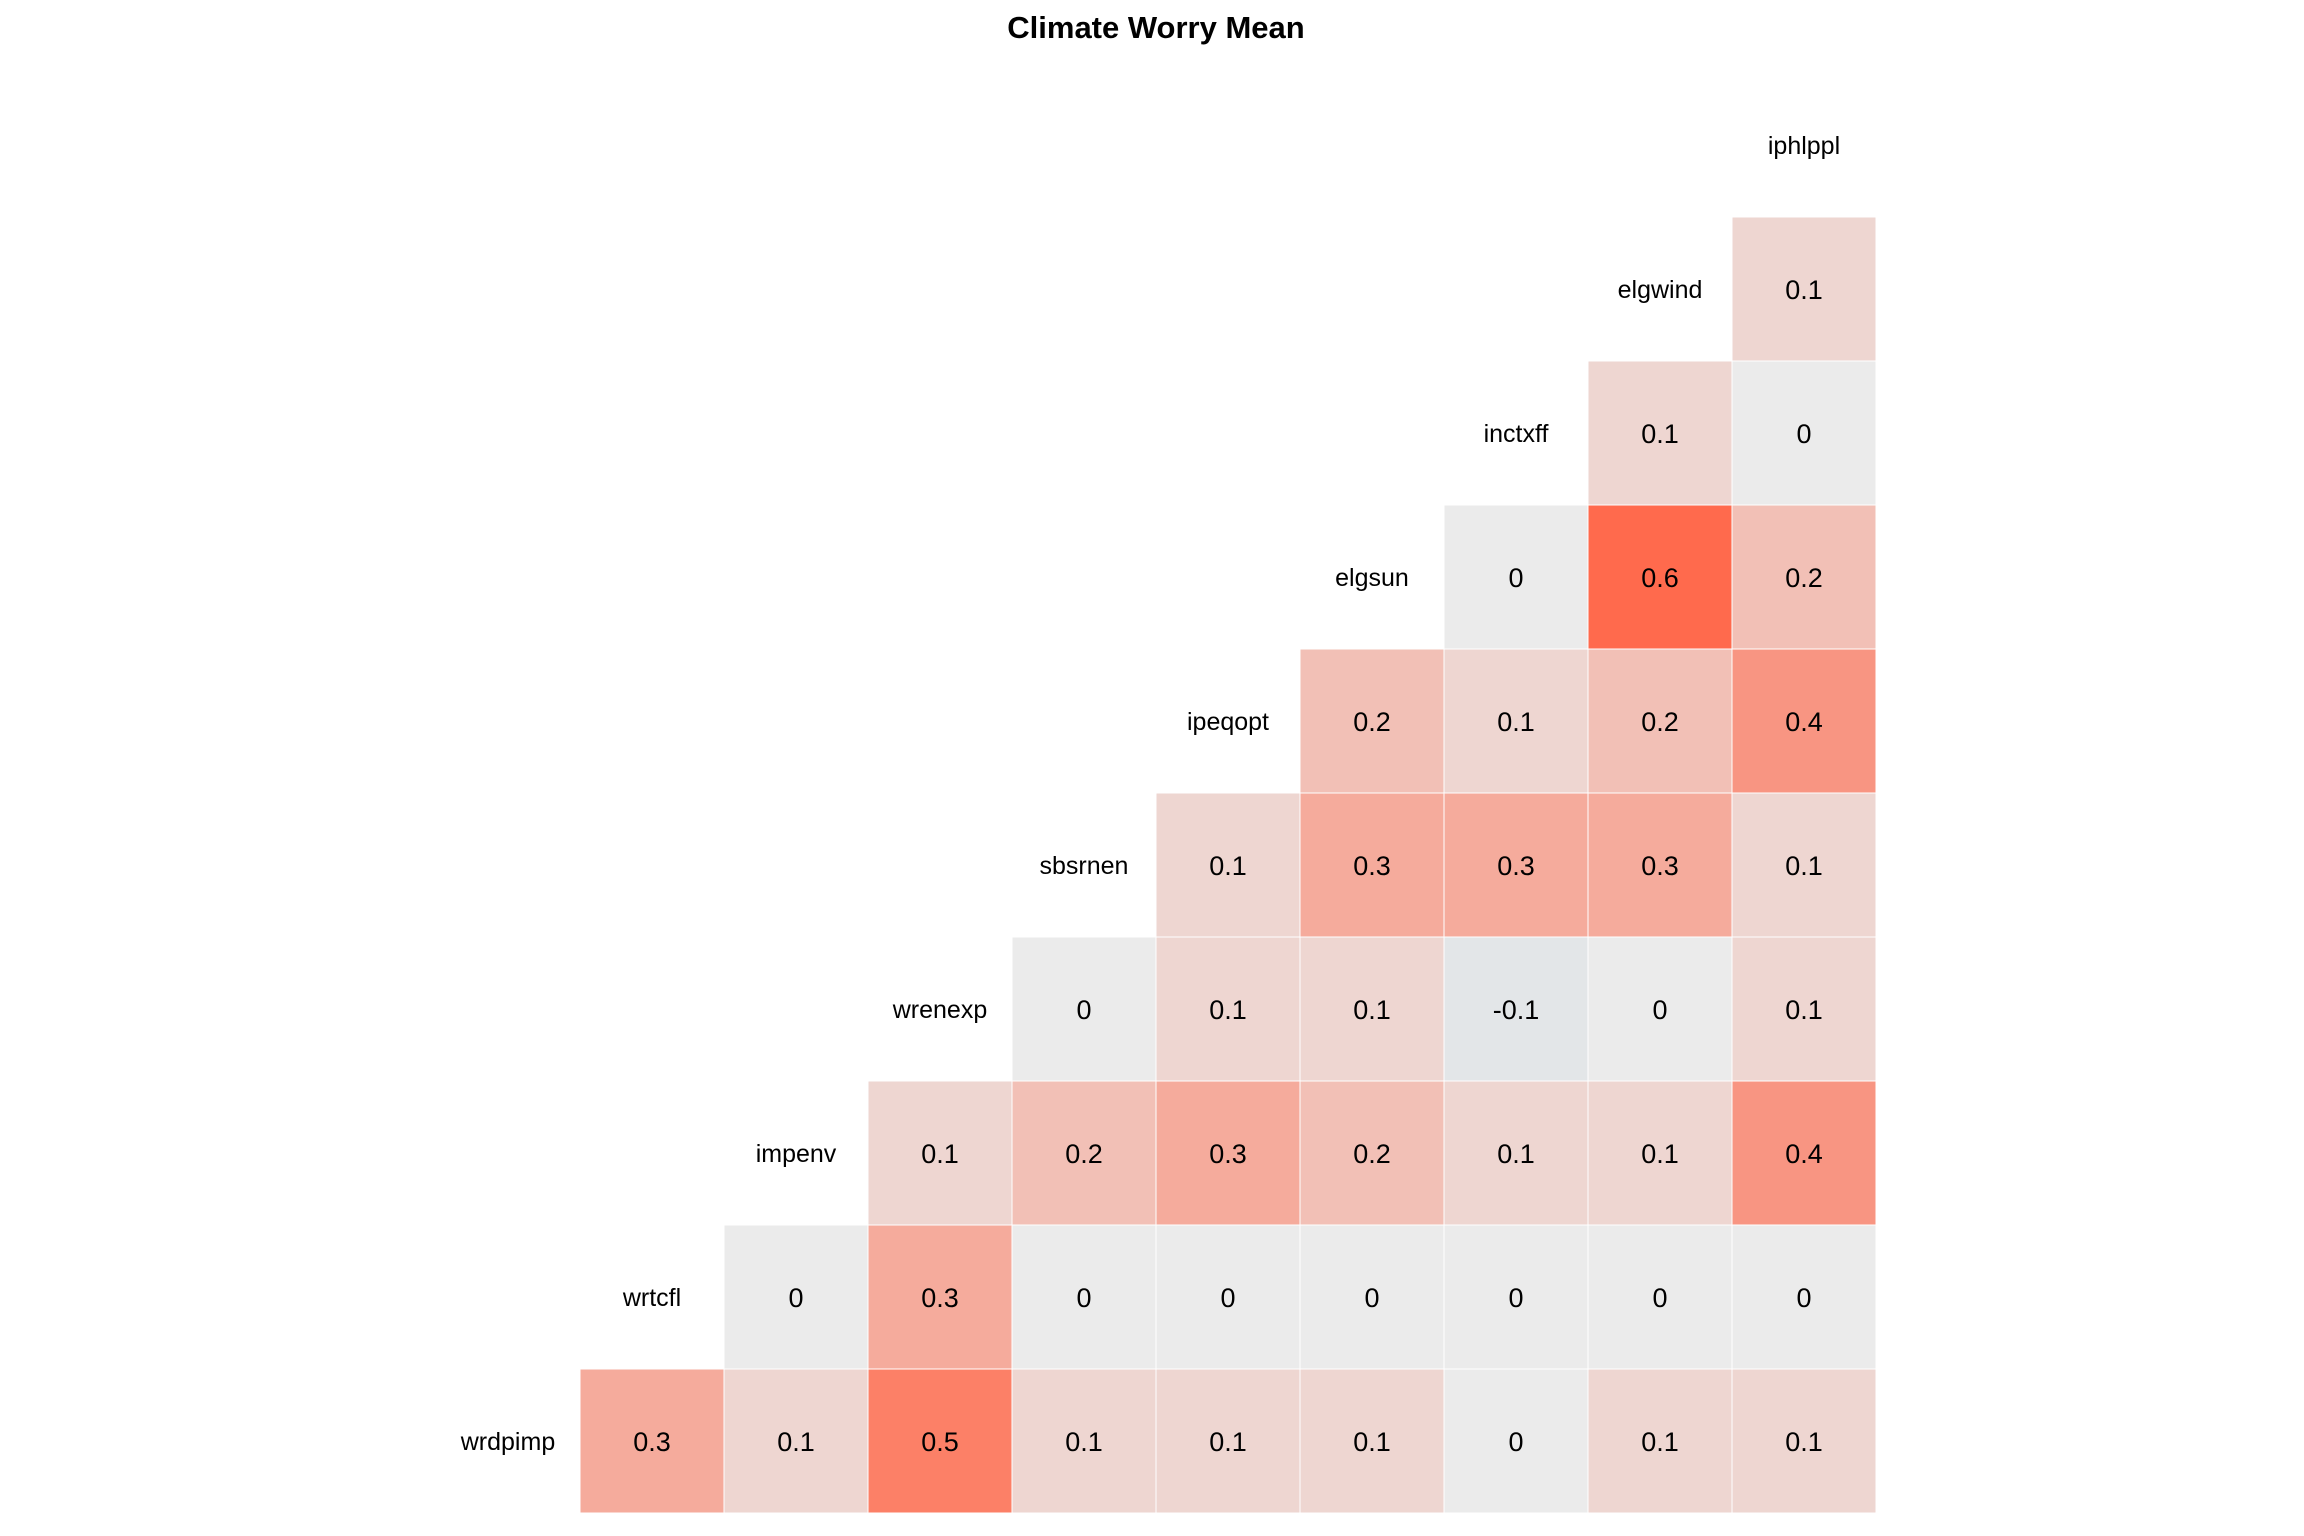 This screenshot has width=2304, height=1536. Describe the element at coordinates (796, 1154) in the screenshot. I see `row-label-impenv: impenv` at that location.